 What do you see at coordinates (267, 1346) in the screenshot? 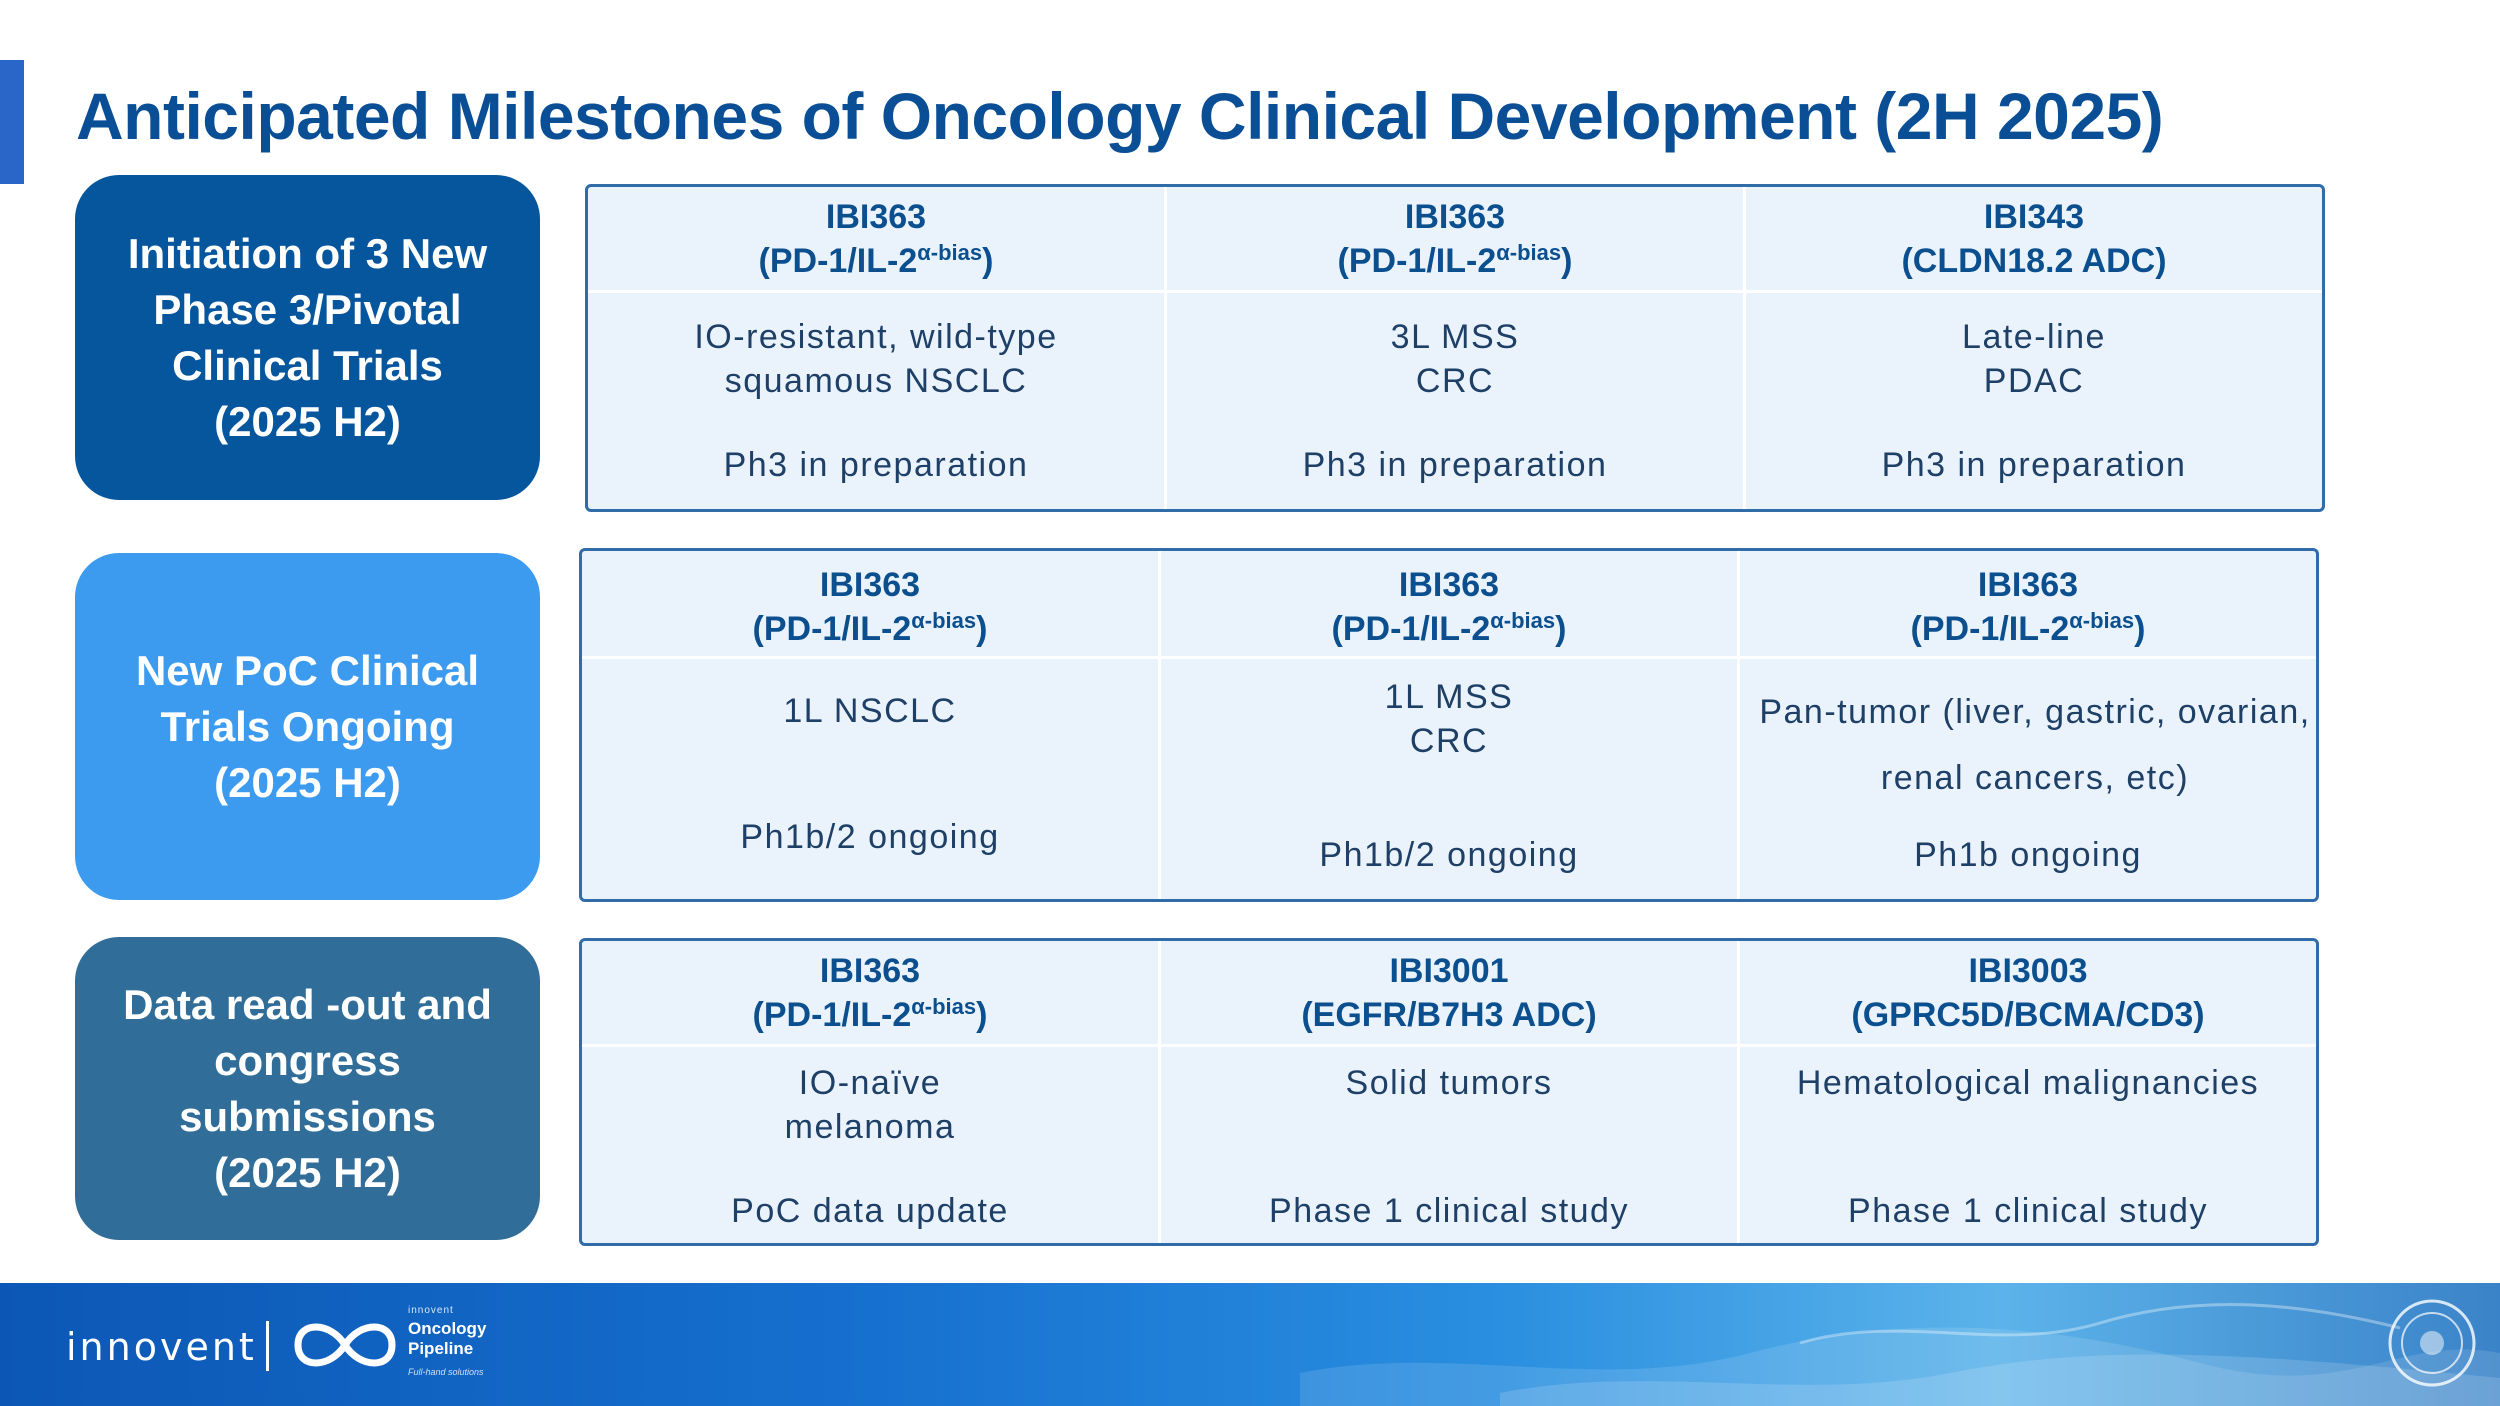
I see `logo-divider` at bounding box center [267, 1346].